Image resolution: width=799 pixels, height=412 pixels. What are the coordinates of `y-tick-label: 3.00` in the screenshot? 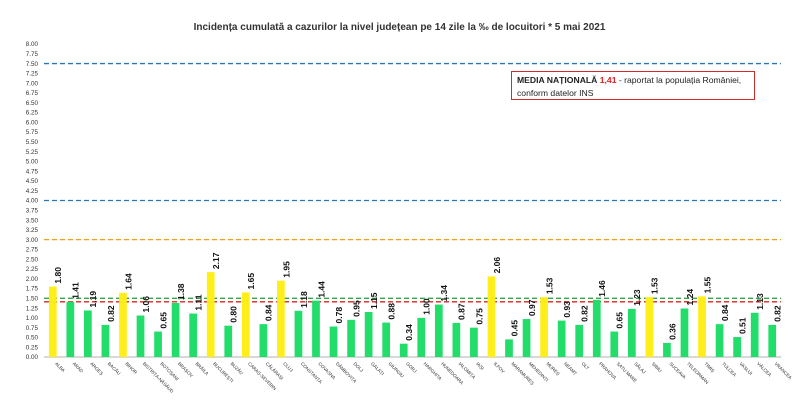 It's located at (32, 240).